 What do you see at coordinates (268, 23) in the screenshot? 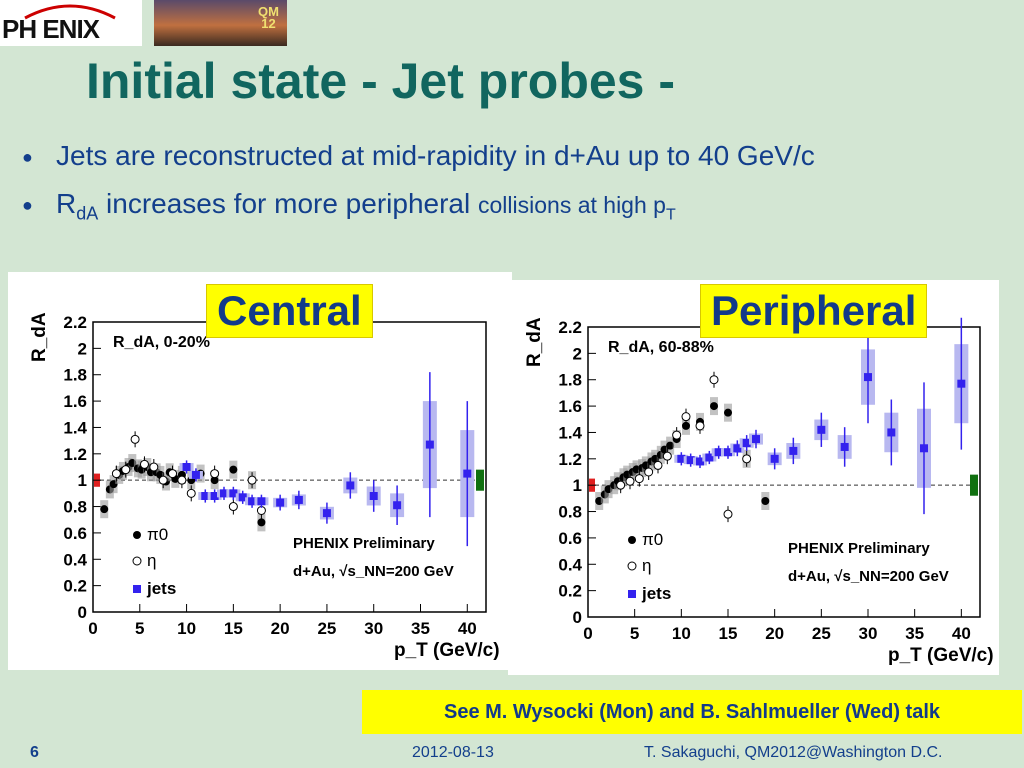
I see `badge-line2: 12` at bounding box center [268, 23].